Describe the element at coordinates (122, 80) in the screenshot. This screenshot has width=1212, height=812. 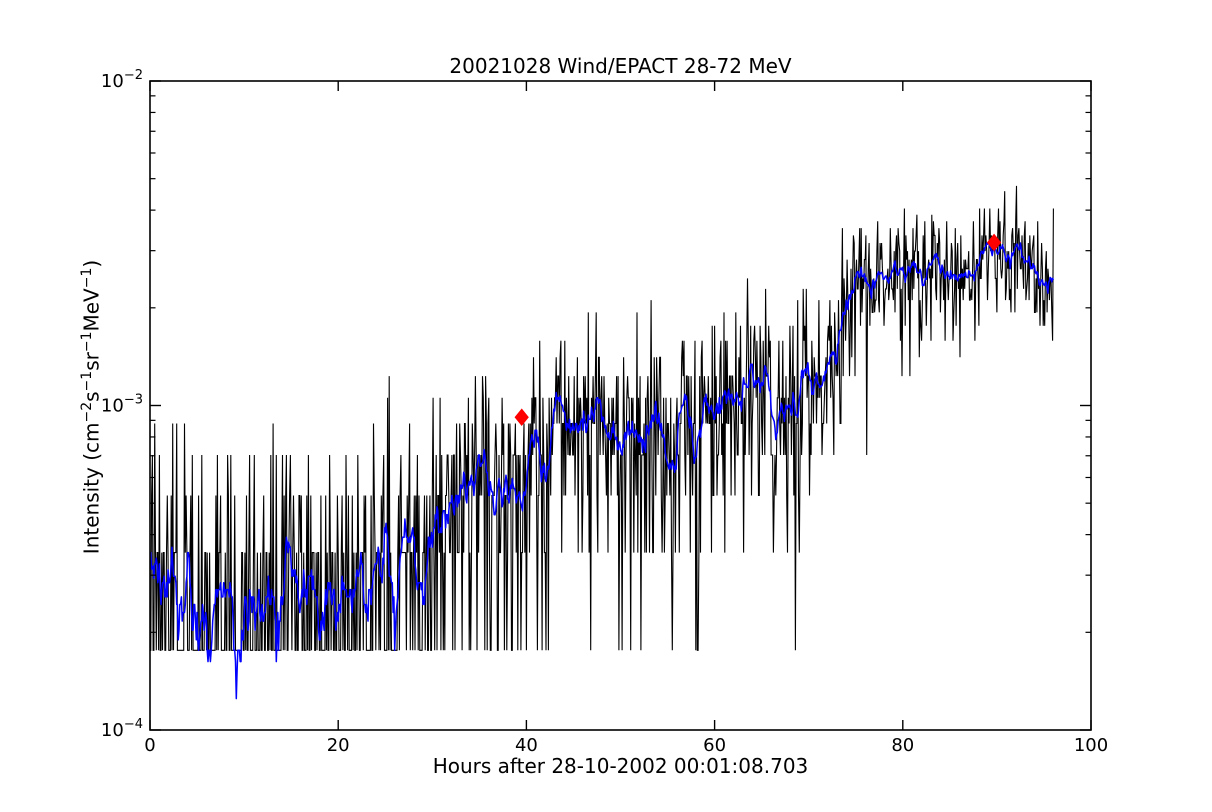
I see `y-tick-label: 10⁻²` at that location.